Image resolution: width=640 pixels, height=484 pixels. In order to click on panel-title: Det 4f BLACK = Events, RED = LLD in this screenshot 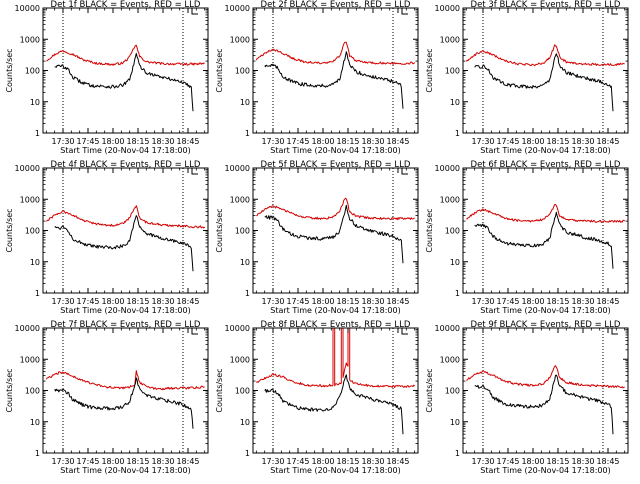, I will do `click(126, 165)`.